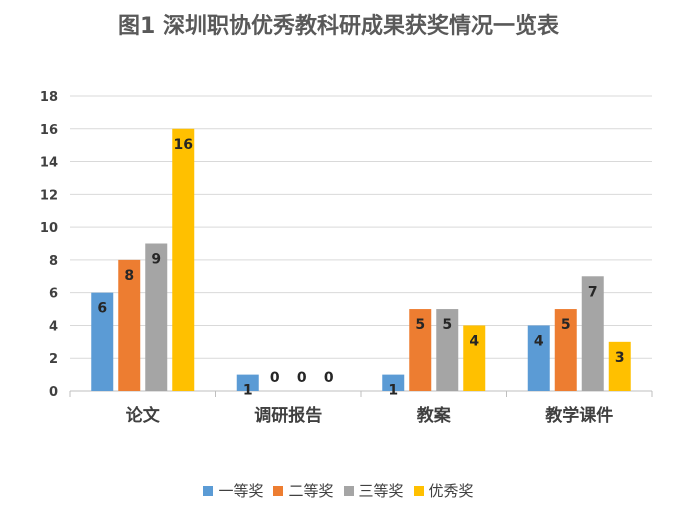 The image size is (677, 517). I want to click on y-tick-label: 18, so click(49, 97).